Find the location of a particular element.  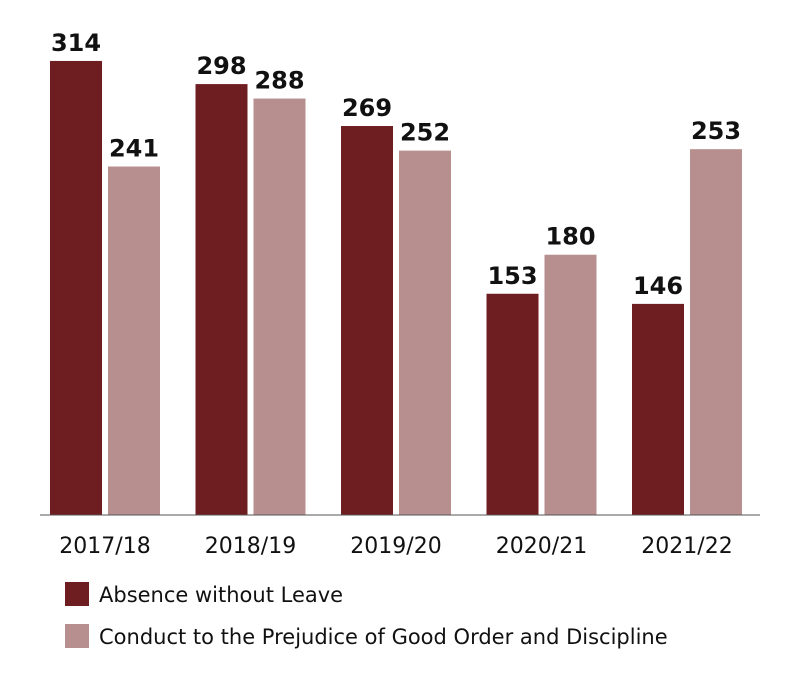

data-label-2020-21-series-1: 153 is located at coordinates (512, 276).